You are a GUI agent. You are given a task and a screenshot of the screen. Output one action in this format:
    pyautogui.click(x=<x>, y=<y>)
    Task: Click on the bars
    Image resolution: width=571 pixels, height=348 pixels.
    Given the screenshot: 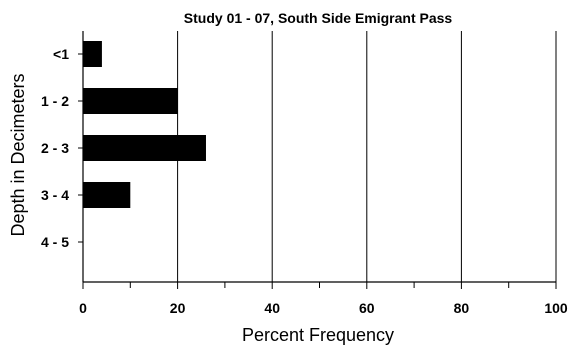 What is the action you would take?
    pyautogui.click(x=144, y=124)
    